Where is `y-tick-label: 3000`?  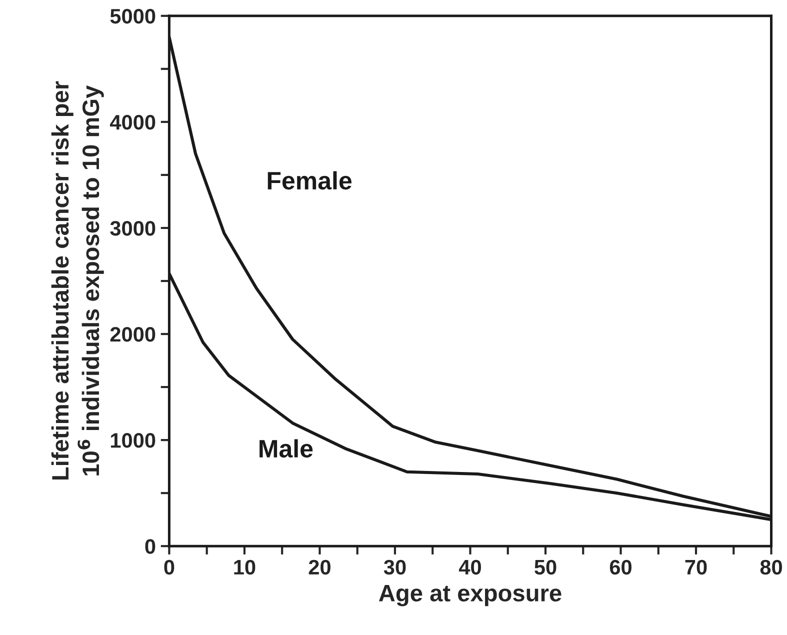
y-tick-label: 3000 is located at coordinates (133, 228).